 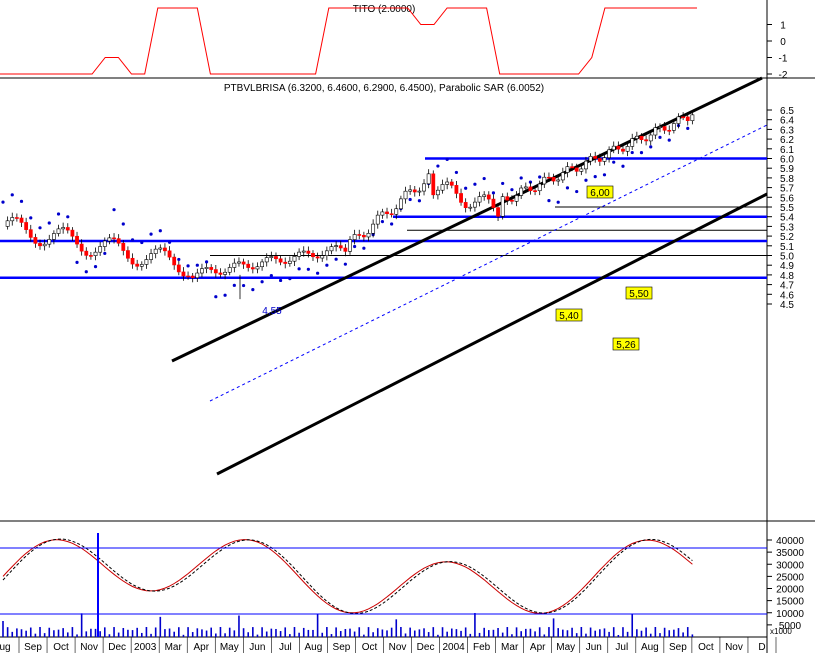 I want to click on x-axis-label: Feb, so click(x=482, y=647).